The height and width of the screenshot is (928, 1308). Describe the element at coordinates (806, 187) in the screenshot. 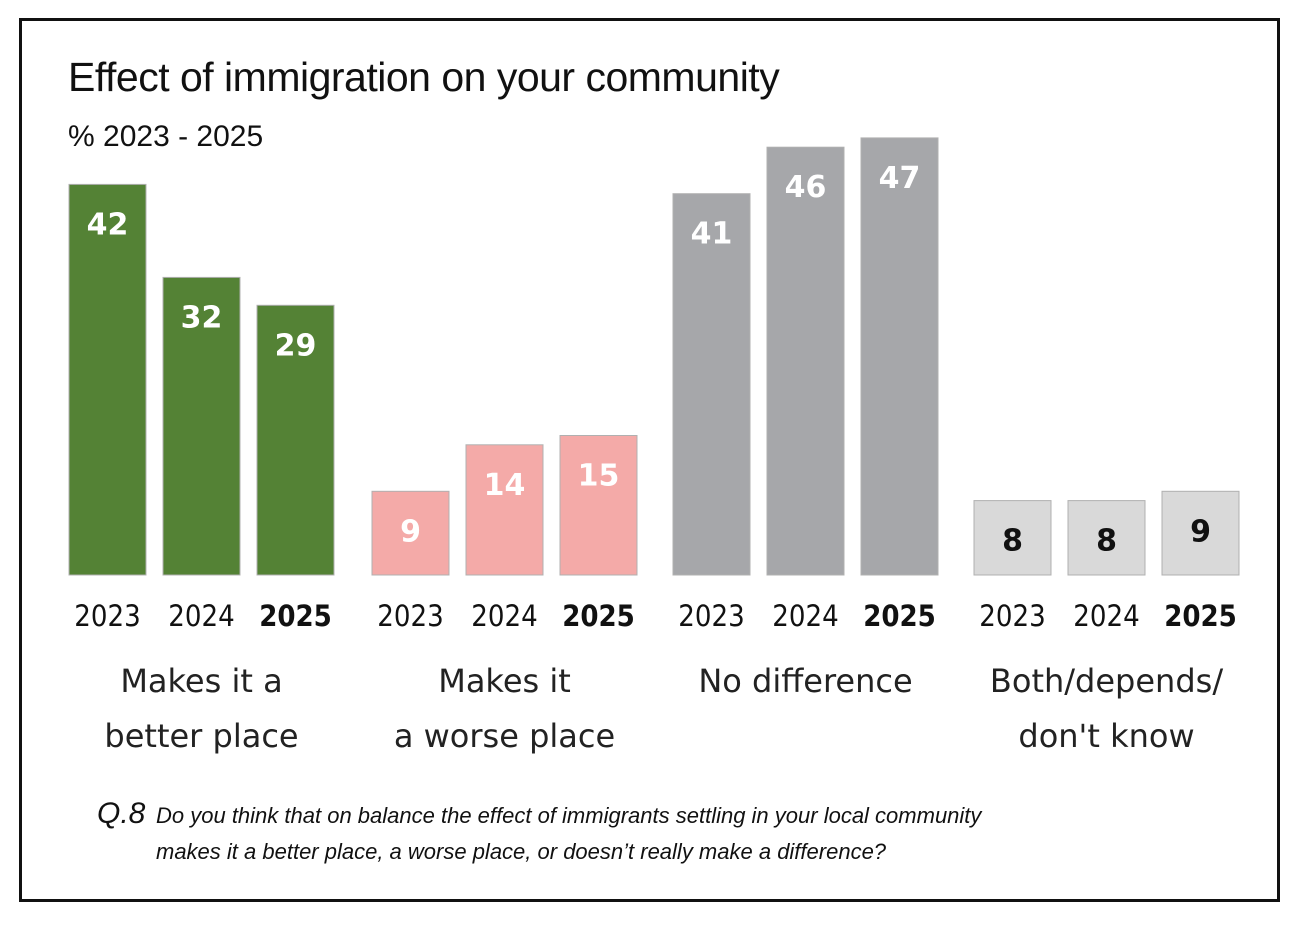

I see `data-label: 46` at that location.